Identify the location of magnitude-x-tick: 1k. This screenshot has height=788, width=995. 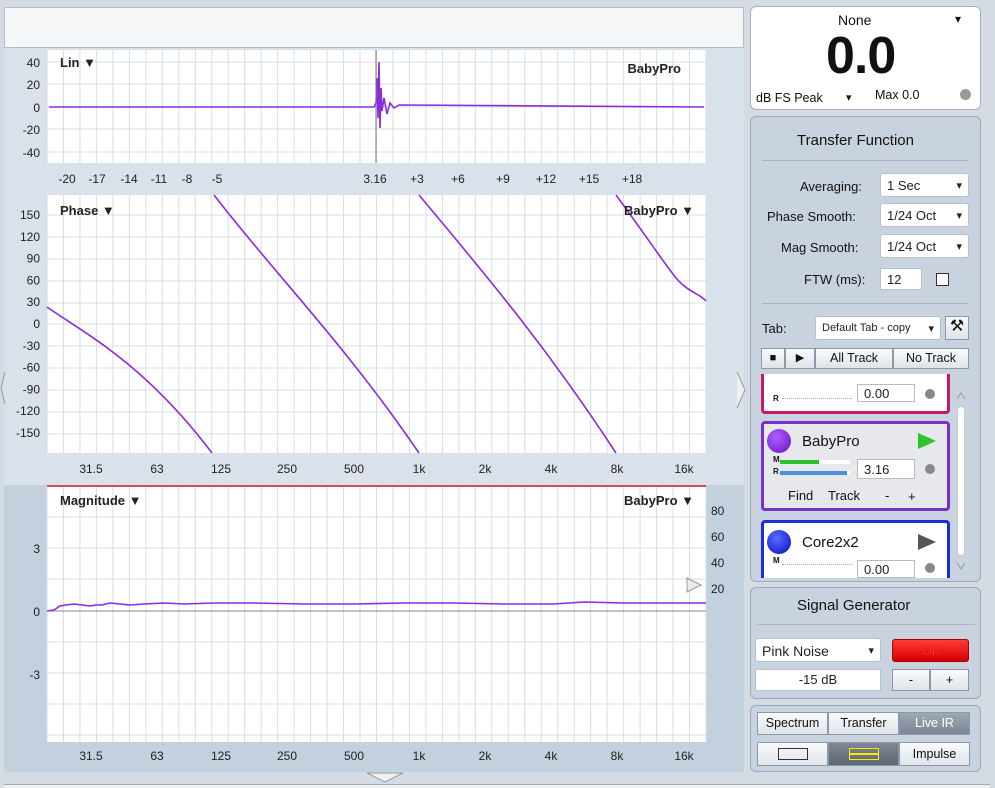
(420, 756).